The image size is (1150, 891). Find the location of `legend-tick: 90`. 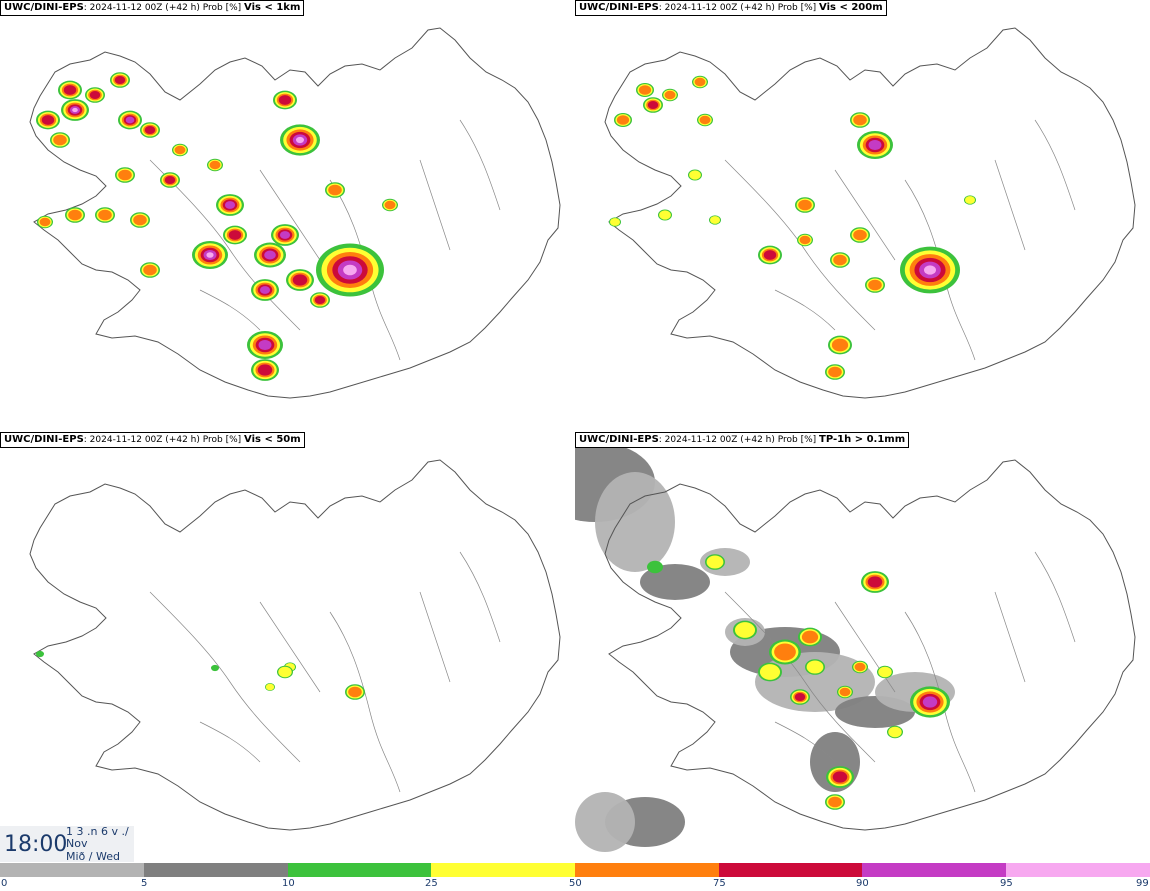

legend-tick: 90 is located at coordinates (862, 883).